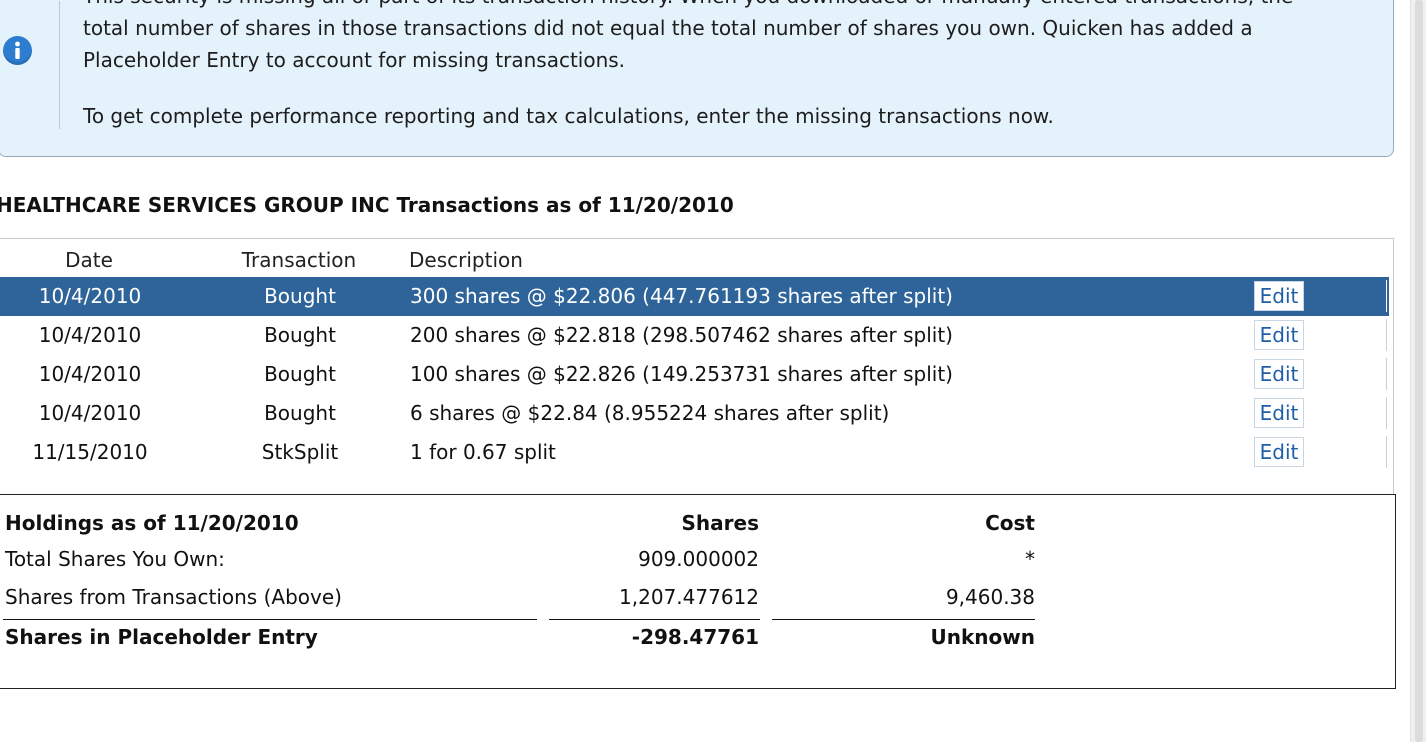  Describe the element at coordinates (299, 260) in the screenshot. I see `header-transaction: Transaction` at that location.